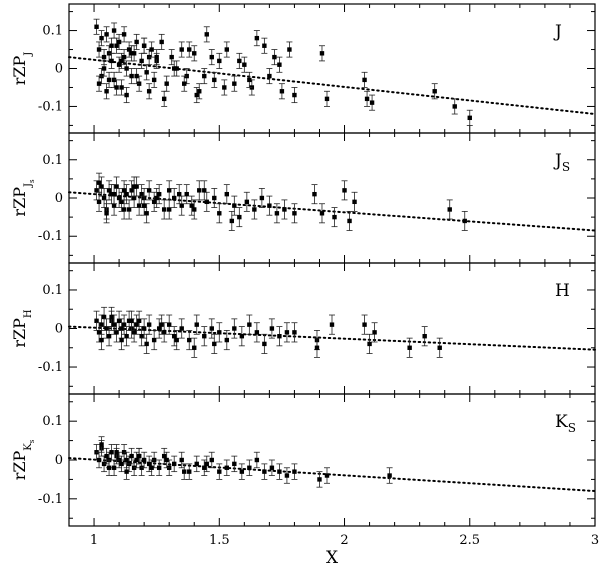 Image resolution: width=600 pixels, height=572 pixels. I want to click on y-tick-label: -0.1, so click(50, 499).